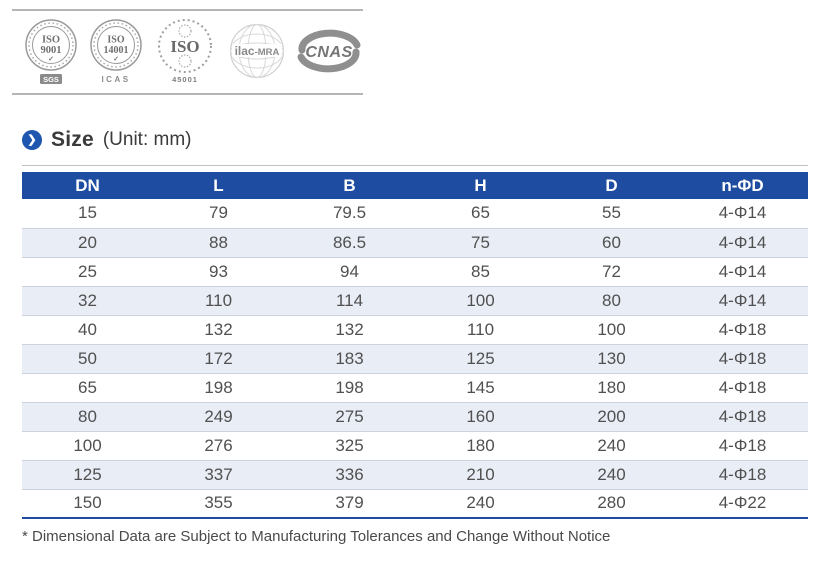 Image resolution: width=830 pixels, height=581 pixels. I want to click on iso-45001-text: ISO, so click(184, 46).